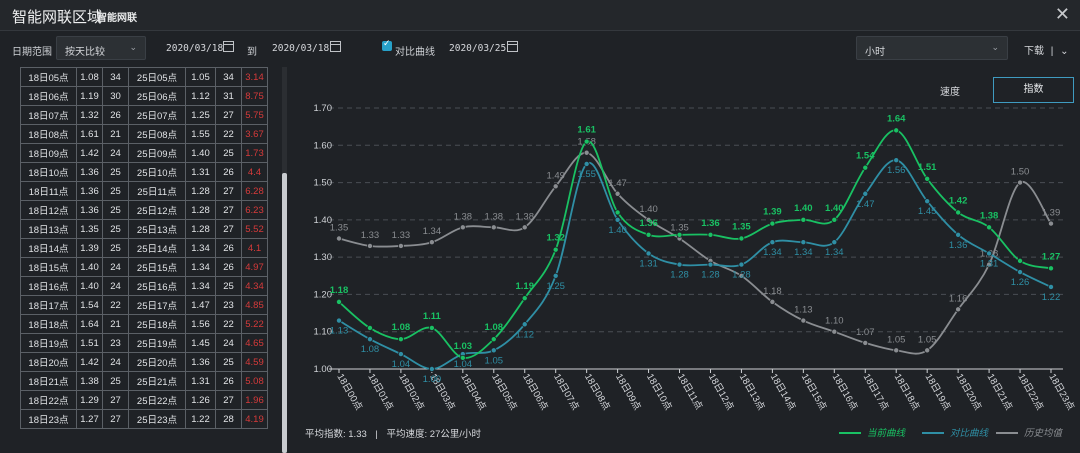 The image size is (1080, 453). Describe the element at coordinates (89, 153) in the screenshot. I see `table-cell: 1.42` at that location.